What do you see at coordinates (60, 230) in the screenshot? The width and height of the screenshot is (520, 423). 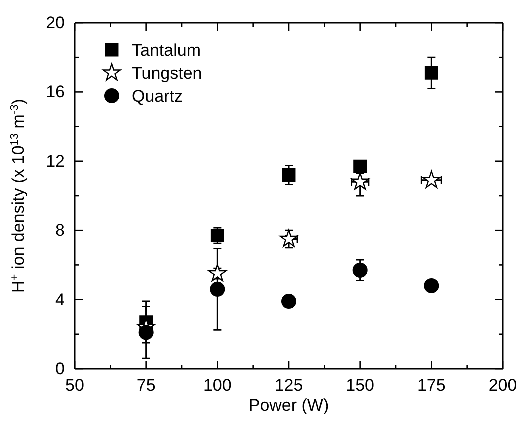 I see `y-tick-label: 8` at bounding box center [60, 230].